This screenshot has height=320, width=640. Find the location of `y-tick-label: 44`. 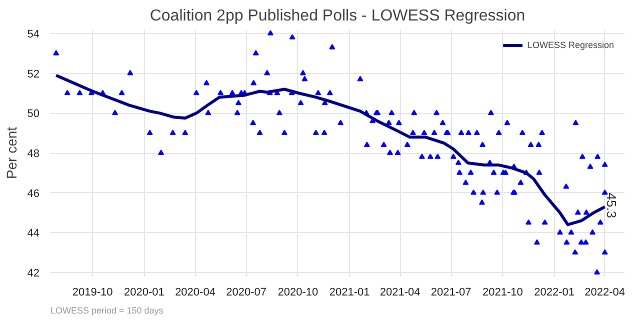

y-tick-label: 44 is located at coordinates (33, 234).